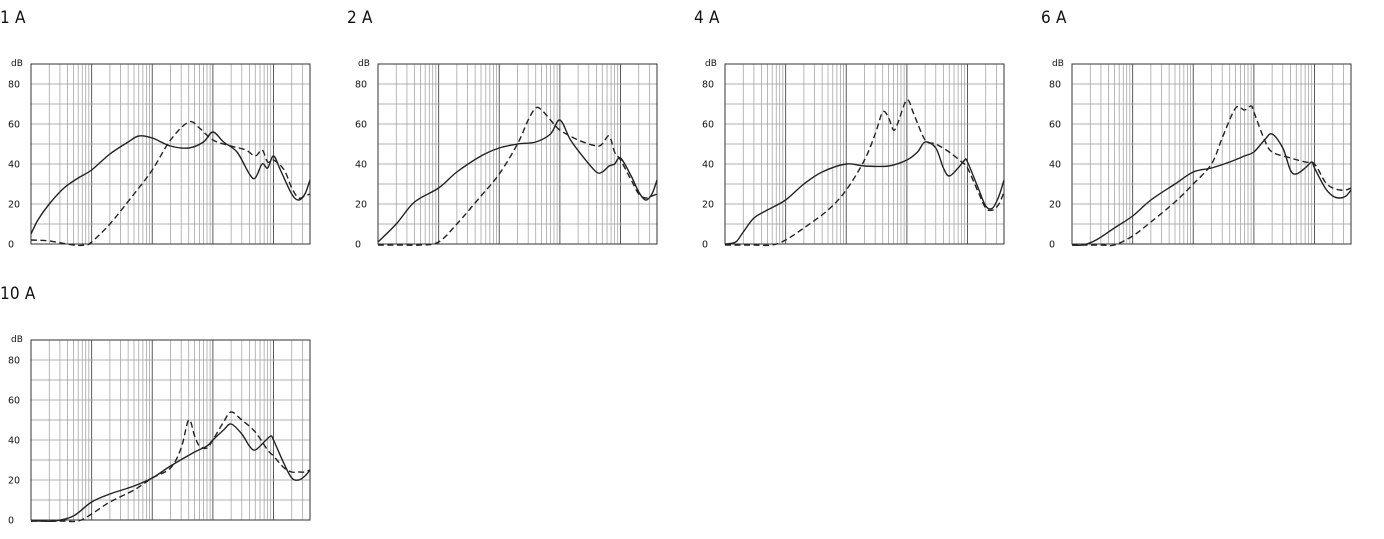  I want to click on chart-title: 10 A, so click(18, 294).